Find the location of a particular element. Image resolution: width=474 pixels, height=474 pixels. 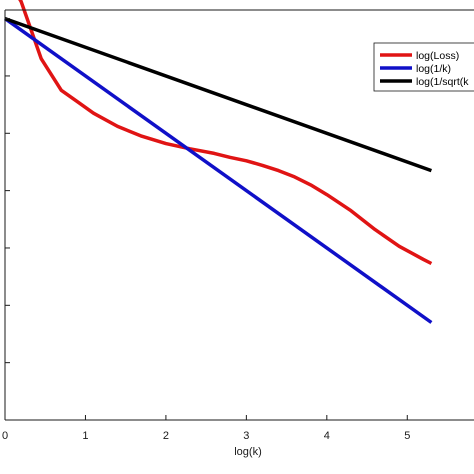

x-tick-label: 1 is located at coordinates (85, 436).